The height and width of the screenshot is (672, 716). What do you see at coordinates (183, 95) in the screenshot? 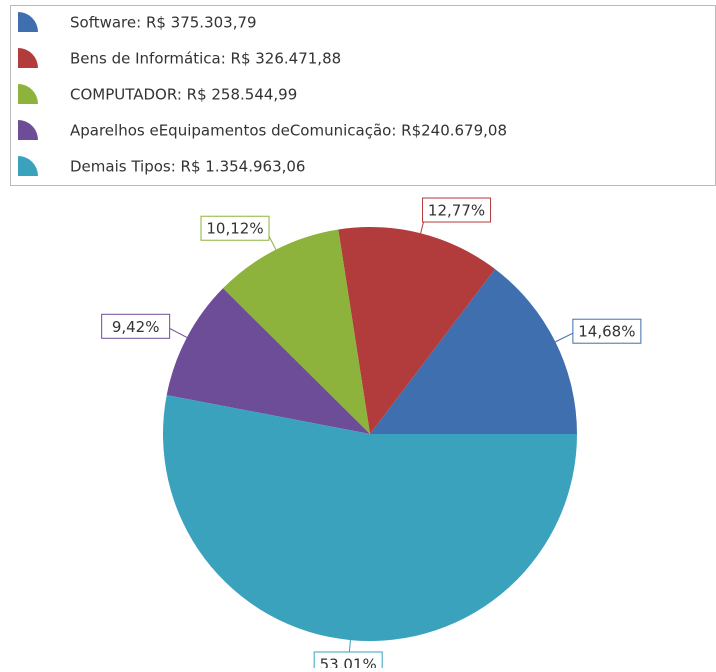
I see `legend-label: COMPUTADOR: R$ 258.544,99` at bounding box center [183, 95].